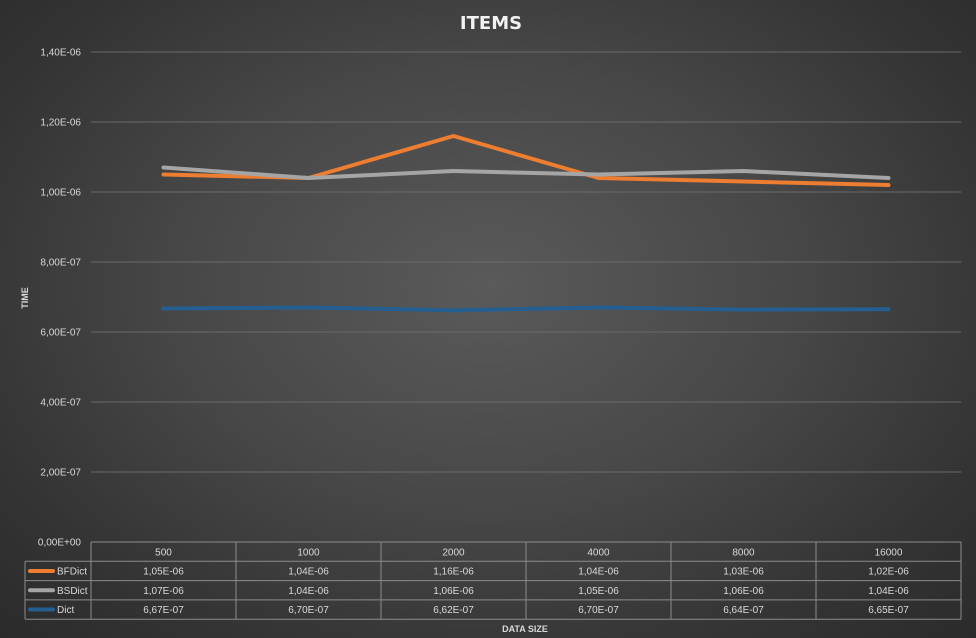  What do you see at coordinates (491, 23) in the screenshot?
I see `chart-title: ITEMS` at bounding box center [491, 23].